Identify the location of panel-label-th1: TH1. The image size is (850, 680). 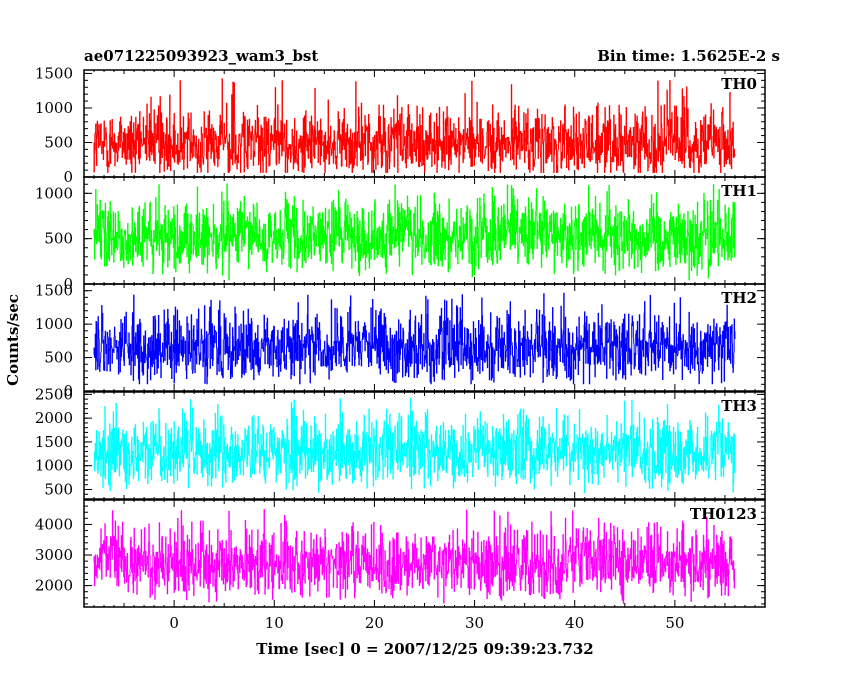
(739, 191).